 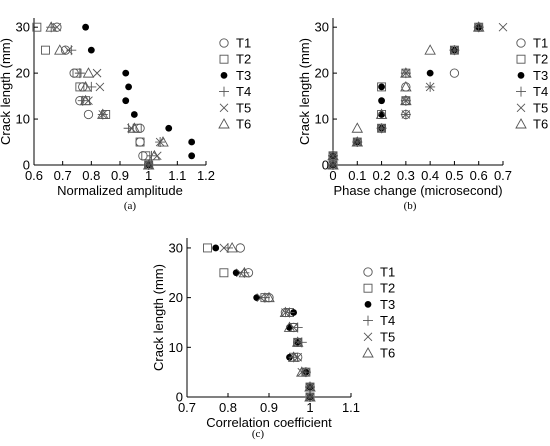 I want to click on x-tick-label: 0.9, so click(x=269, y=407).